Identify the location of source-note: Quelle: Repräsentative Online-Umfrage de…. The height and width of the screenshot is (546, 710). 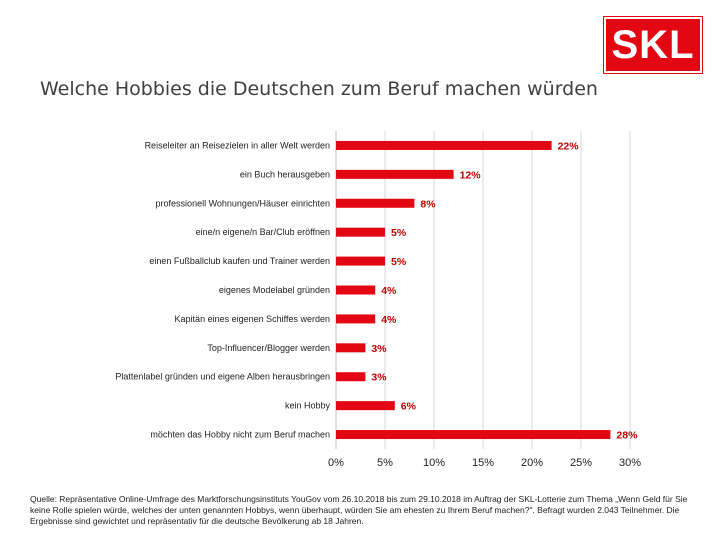
(359, 510).